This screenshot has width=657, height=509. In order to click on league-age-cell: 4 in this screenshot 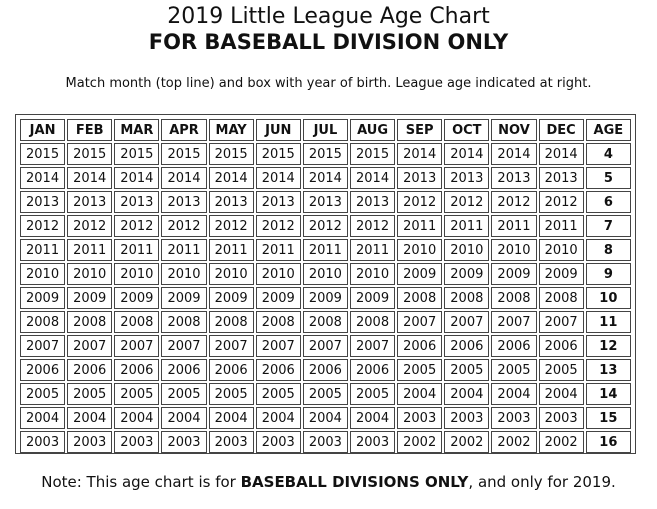, I will do `click(608, 154)`.